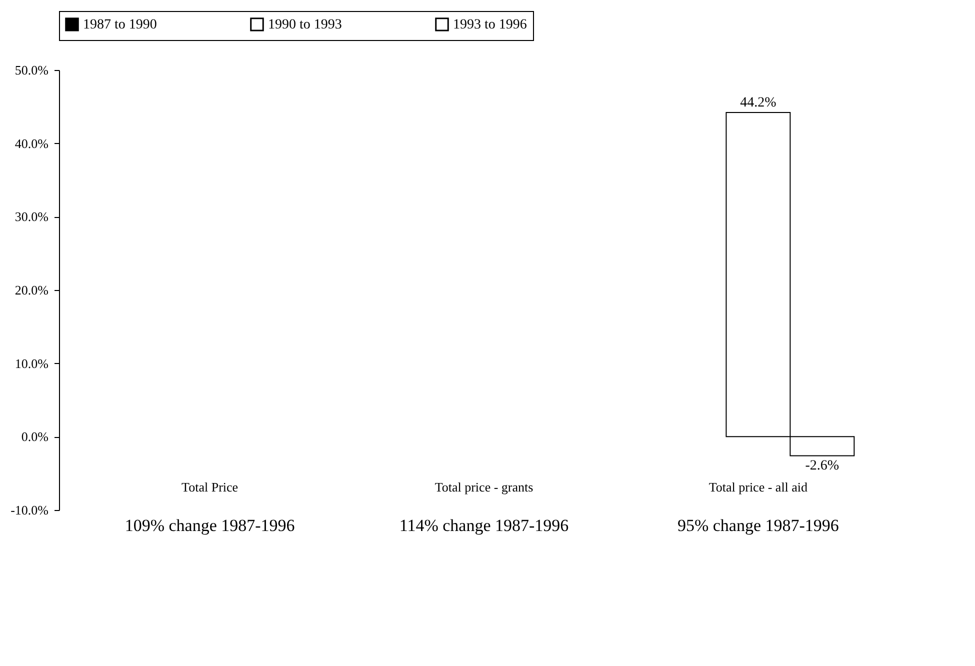 The image size is (975, 666). Describe the element at coordinates (758, 487) in the screenshot. I see `x-tick-label: Total price - all aid` at that location.